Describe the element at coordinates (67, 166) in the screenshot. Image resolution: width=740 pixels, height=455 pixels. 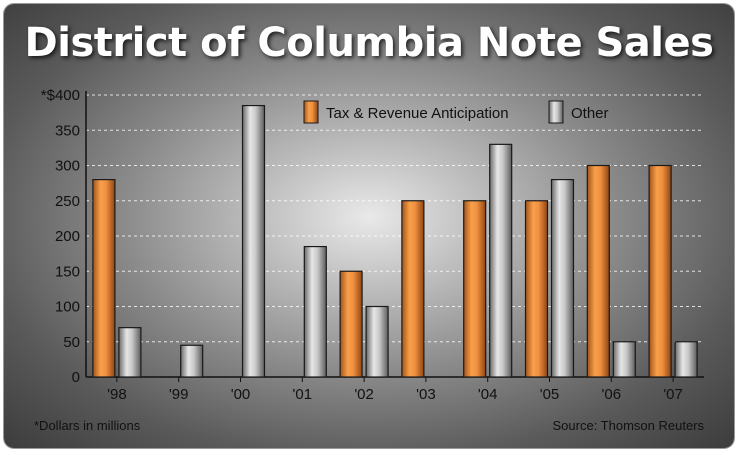
I see `y-tick-label: 300` at that location.